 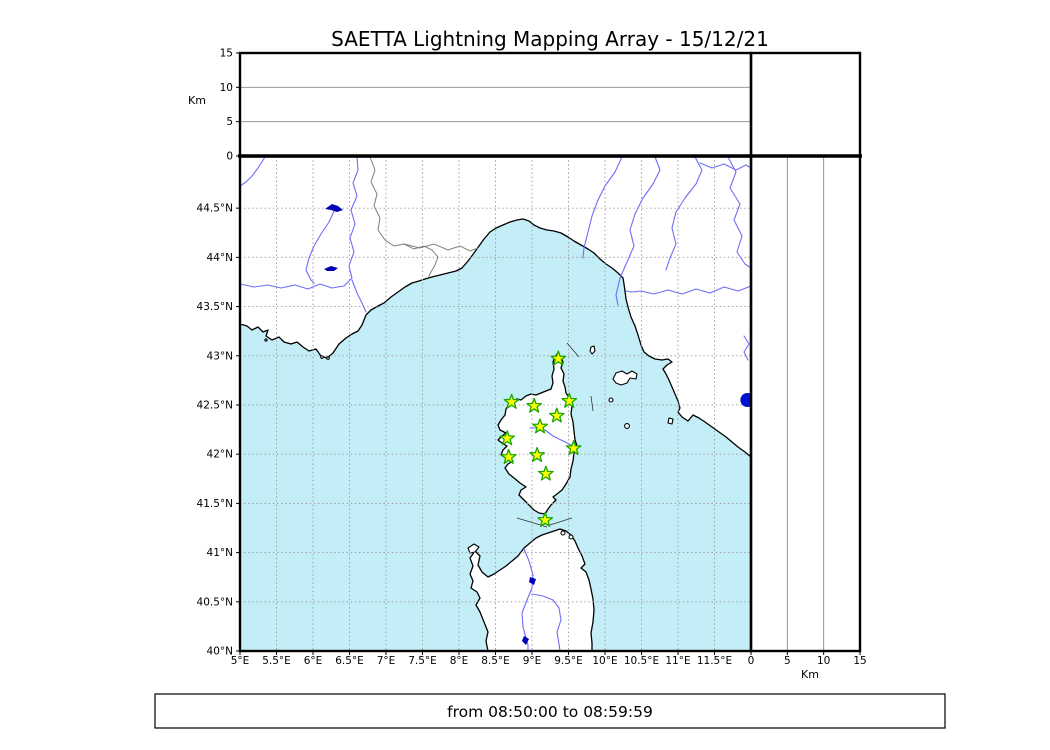 I want to click on altitude-latitude-panel: 0 5 10 15 Km, so click(x=807, y=418).